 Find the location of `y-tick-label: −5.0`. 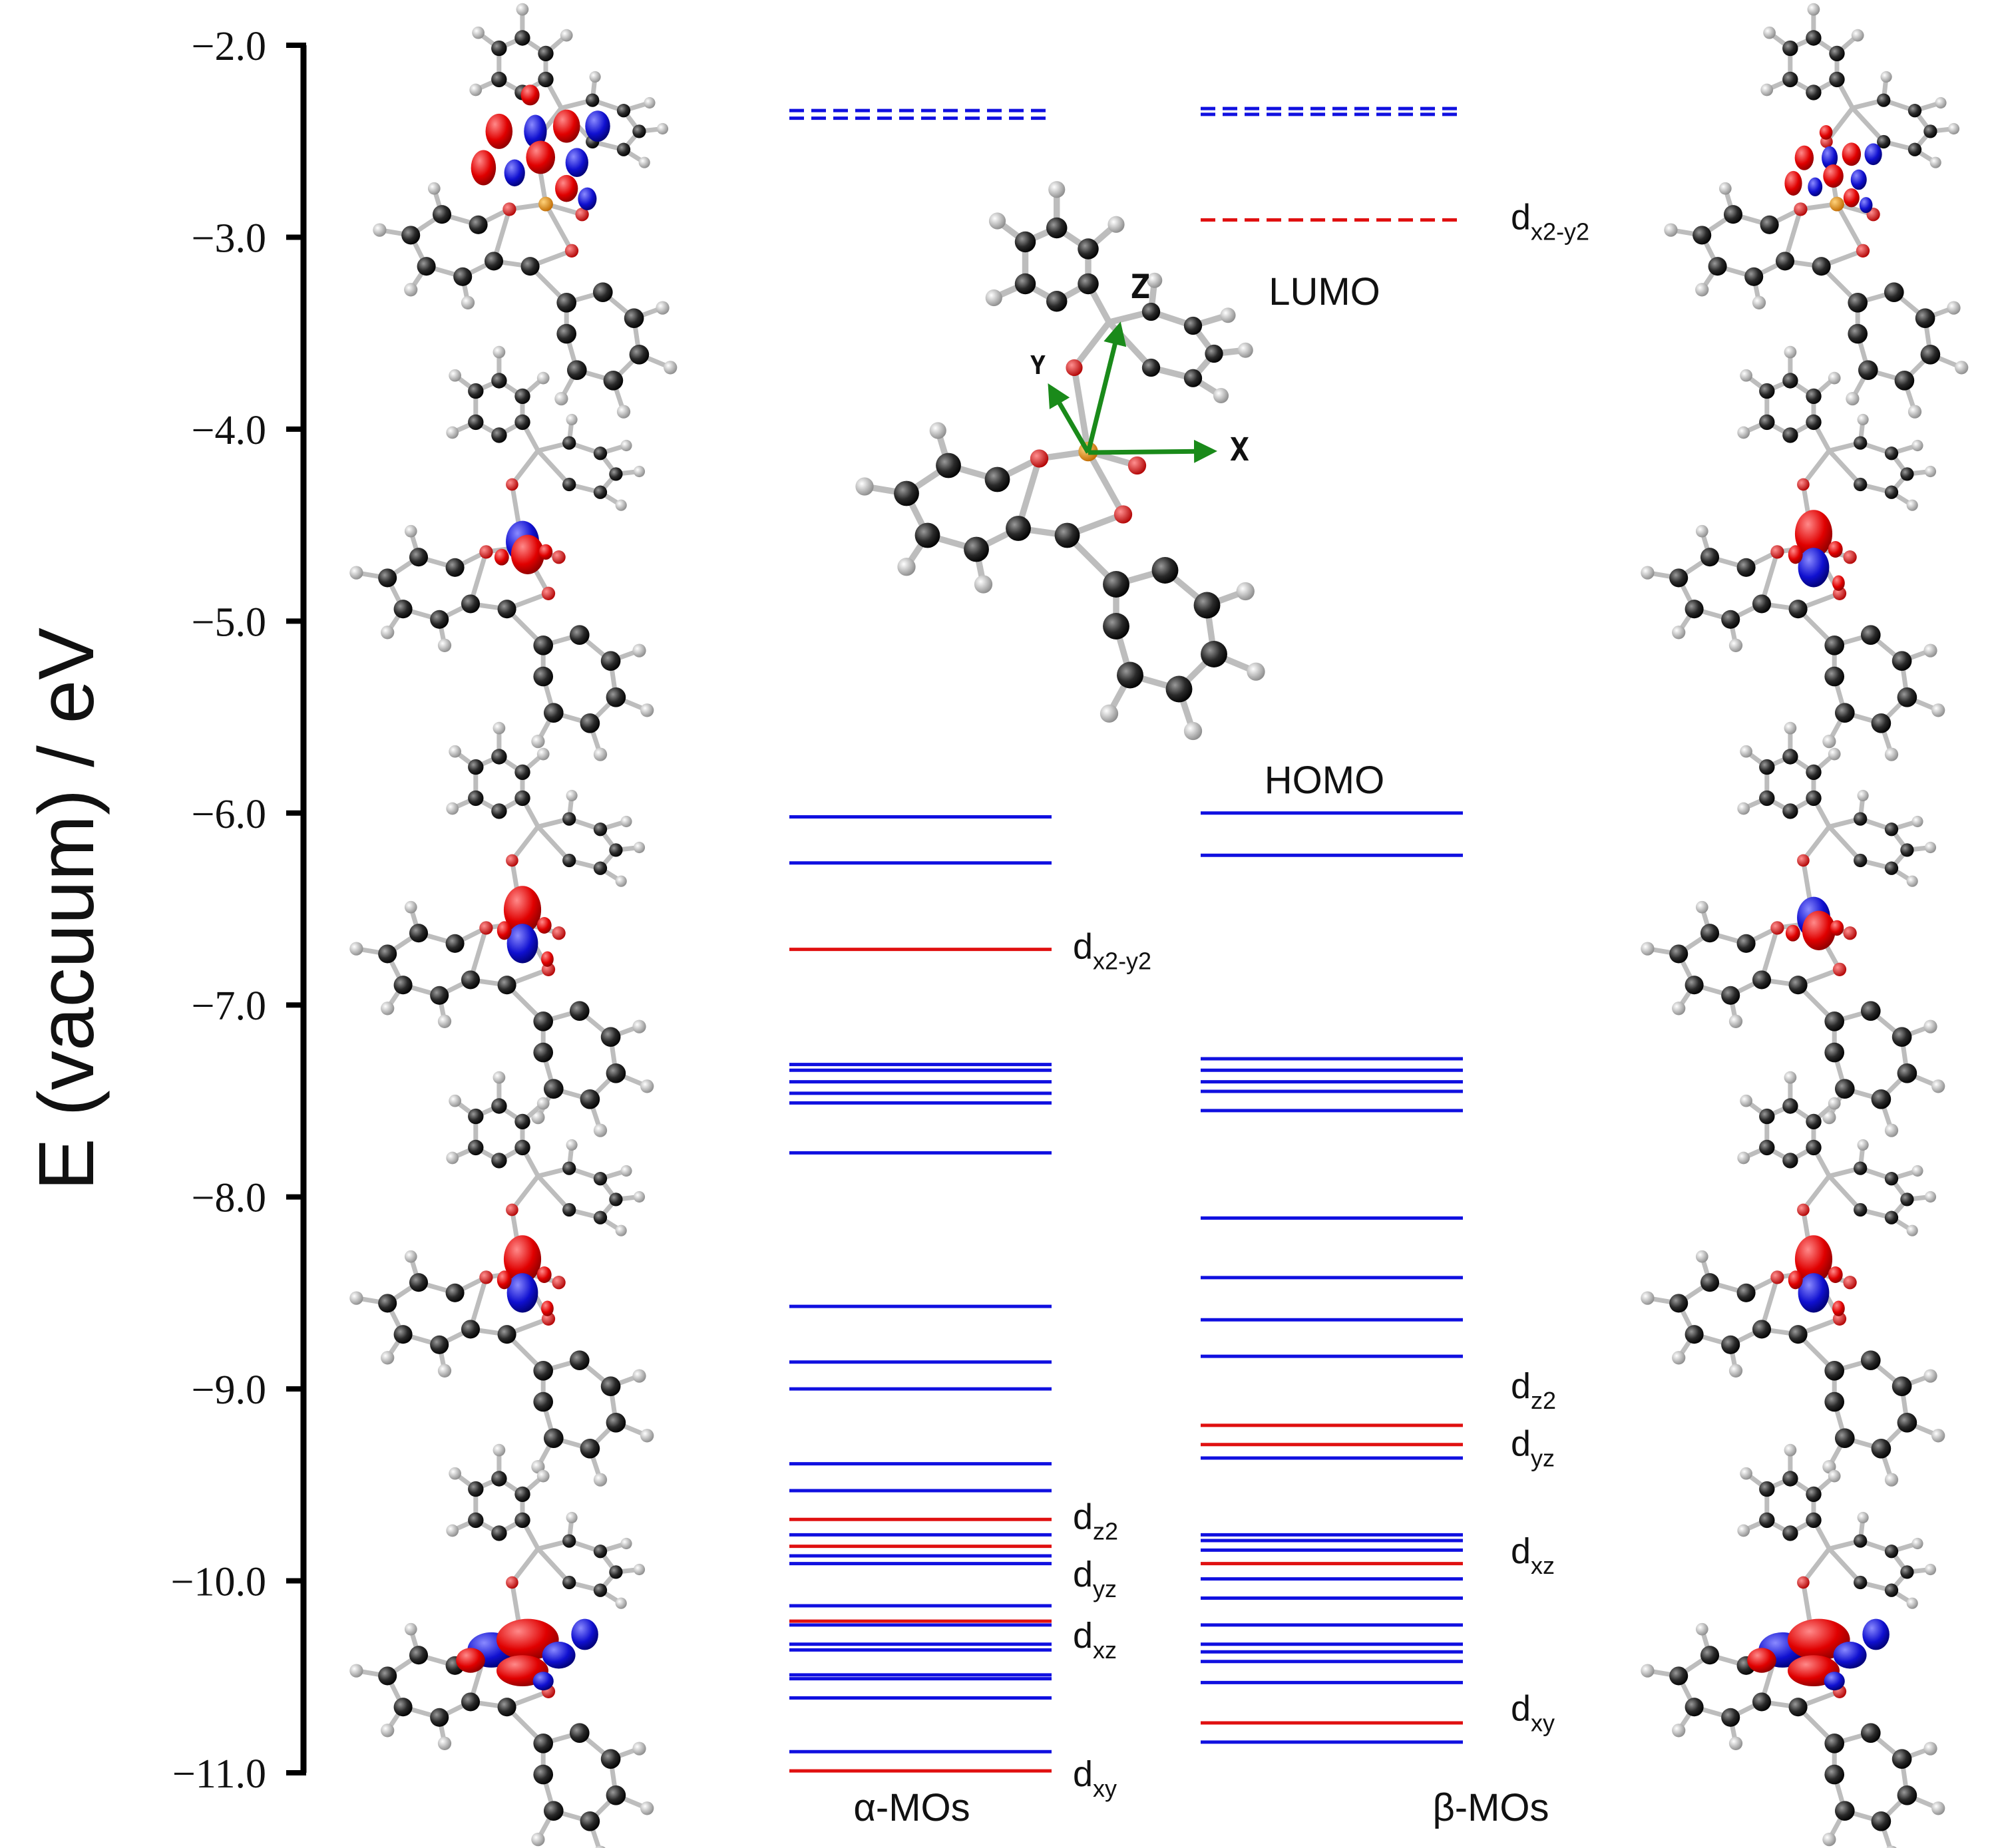

y-tick-label: −5.0 is located at coordinates (229, 622).